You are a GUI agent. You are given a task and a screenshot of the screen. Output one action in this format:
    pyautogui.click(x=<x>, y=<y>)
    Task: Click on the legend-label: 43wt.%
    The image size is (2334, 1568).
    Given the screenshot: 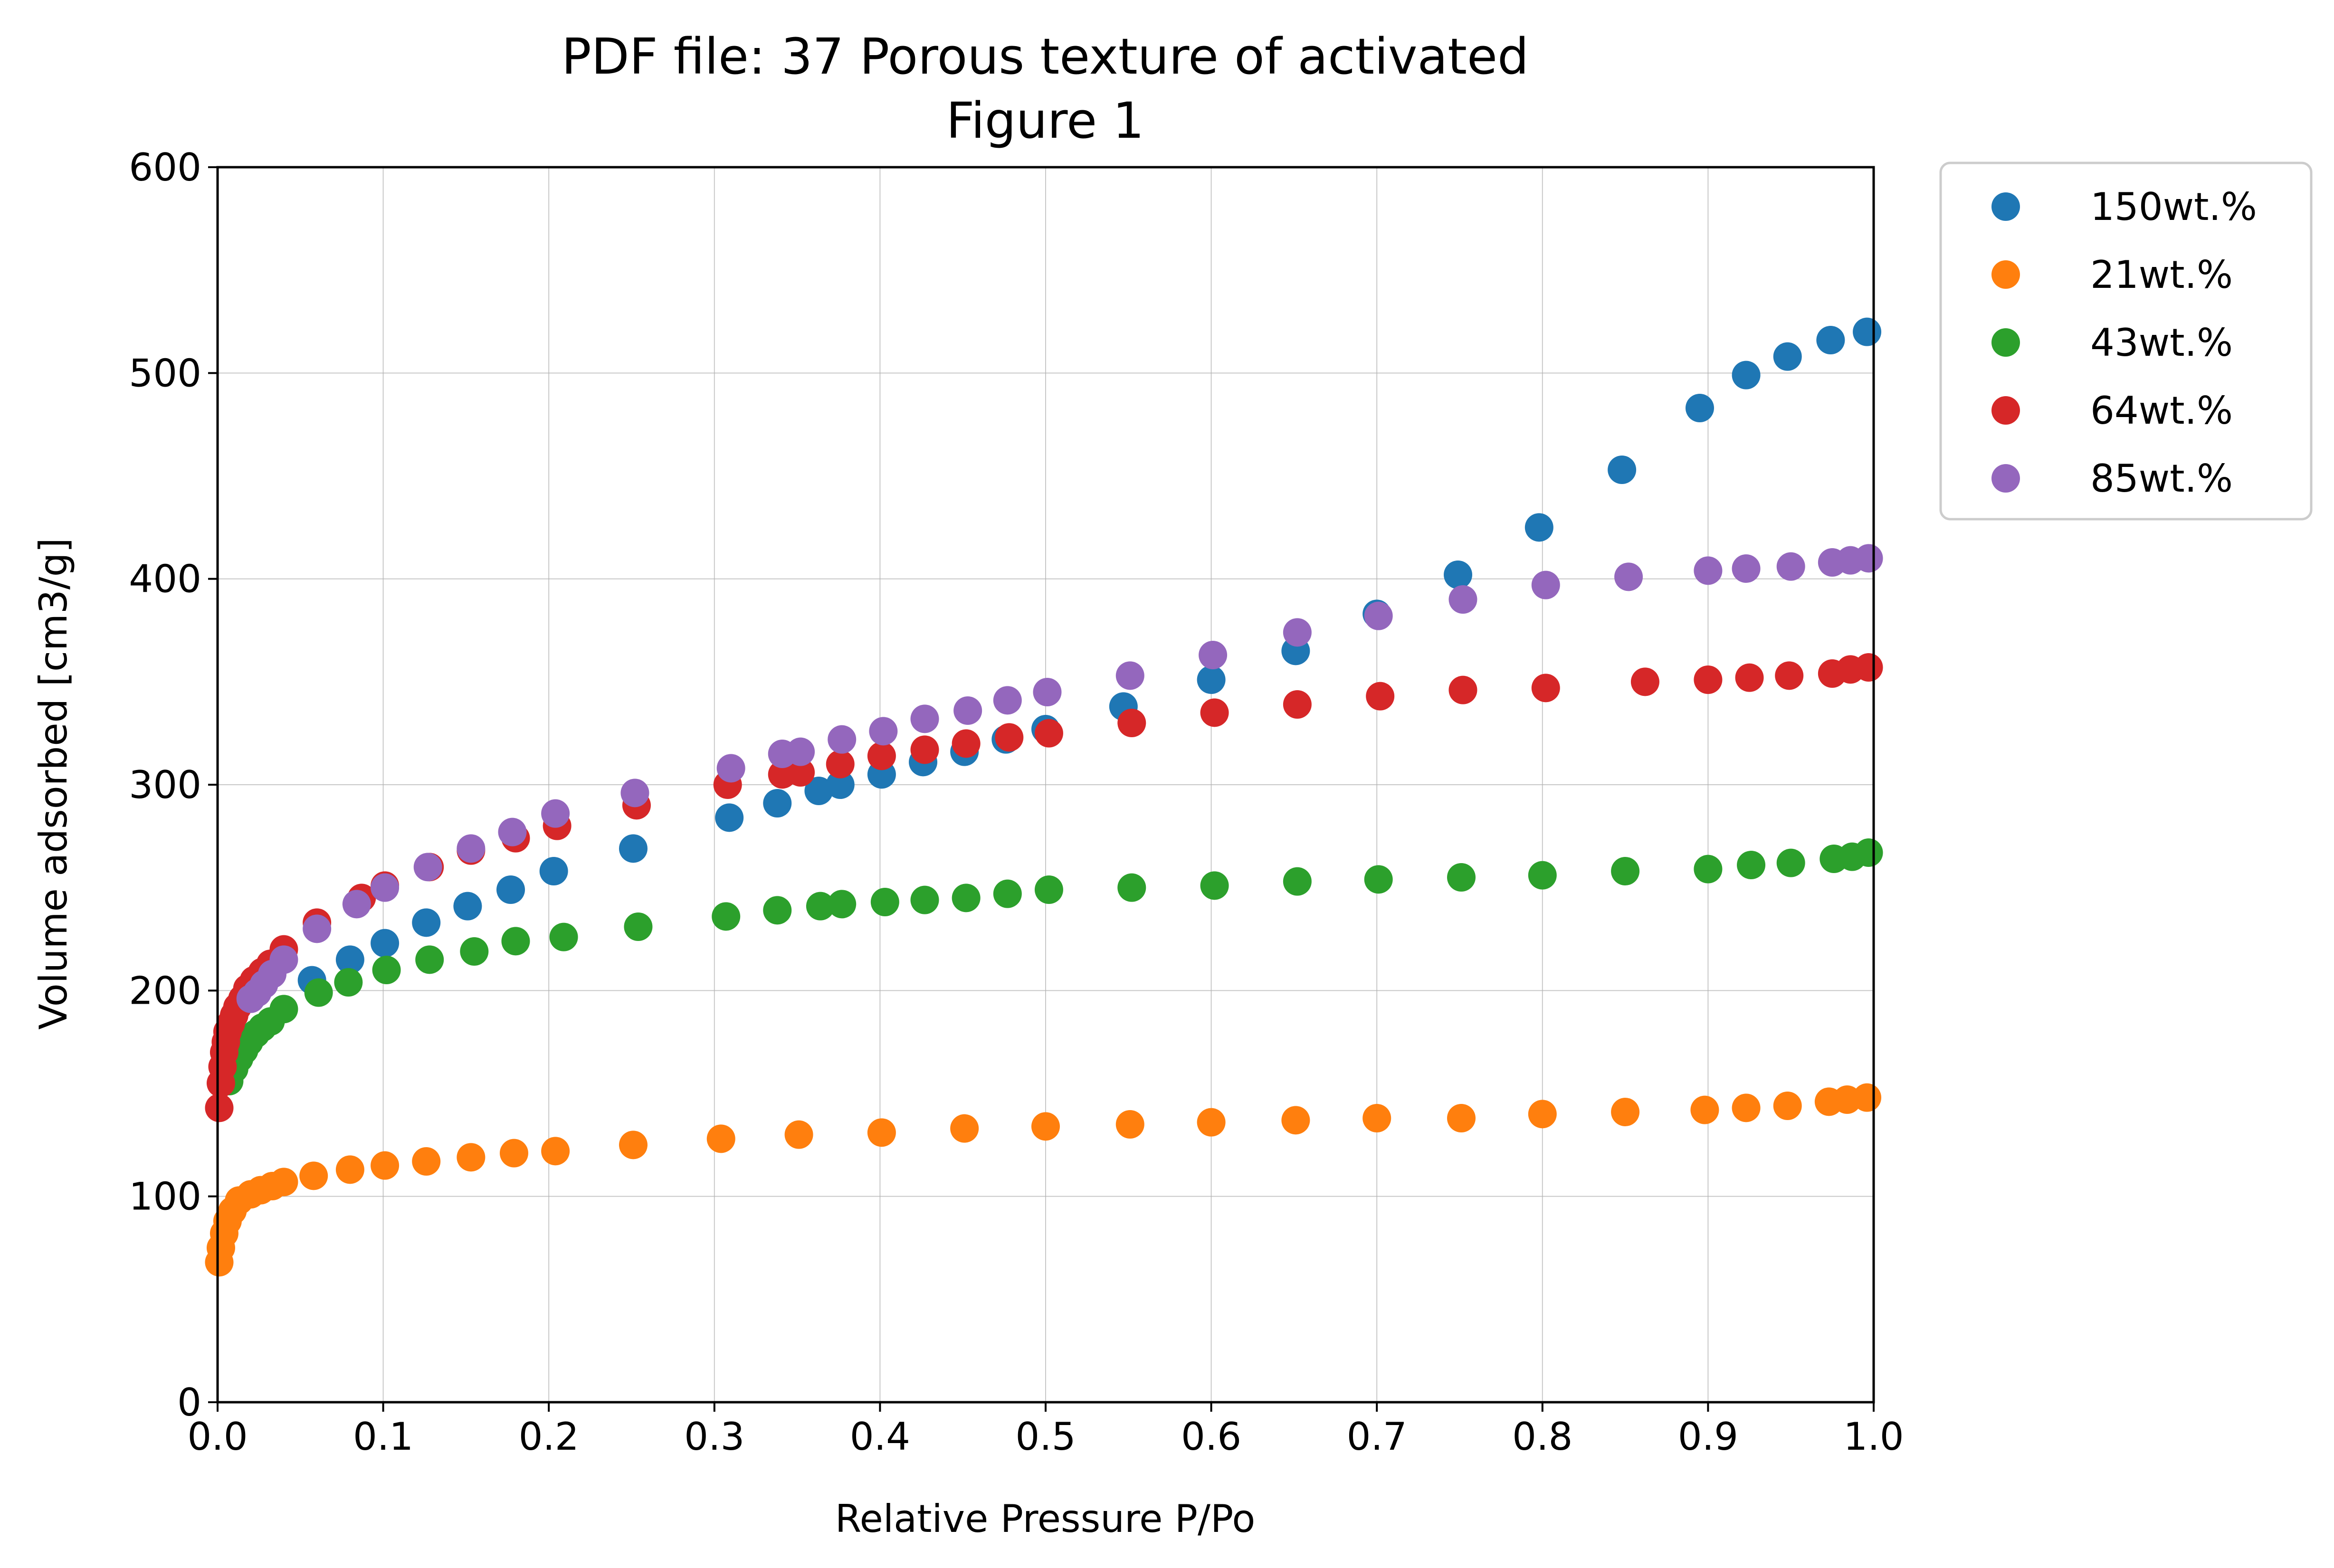 What is the action you would take?
    pyautogui.click(x=2161, y=343)
    